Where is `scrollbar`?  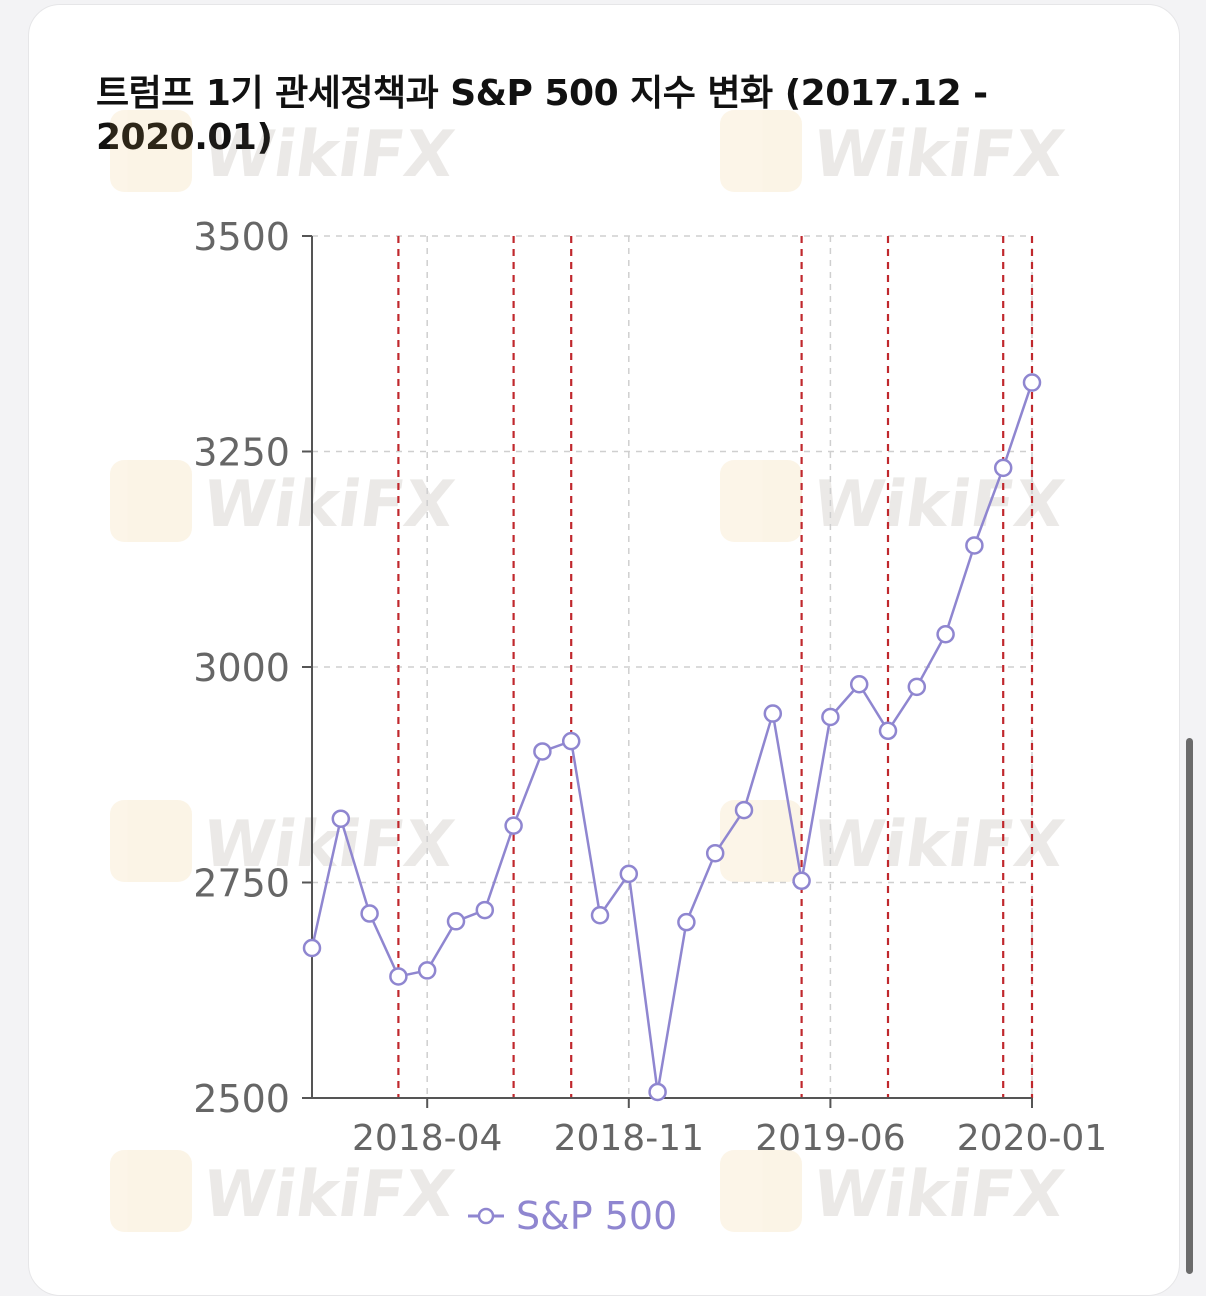
scrollbar is located at coordinates (1189, 1006).